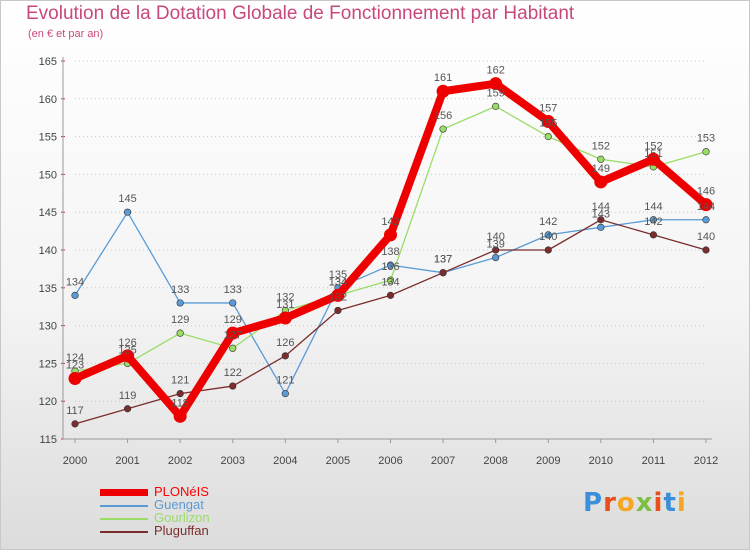  Describe the element at coordinates (390, 461) in the screenshot. I see `x-tick-label: 2006` at that location.